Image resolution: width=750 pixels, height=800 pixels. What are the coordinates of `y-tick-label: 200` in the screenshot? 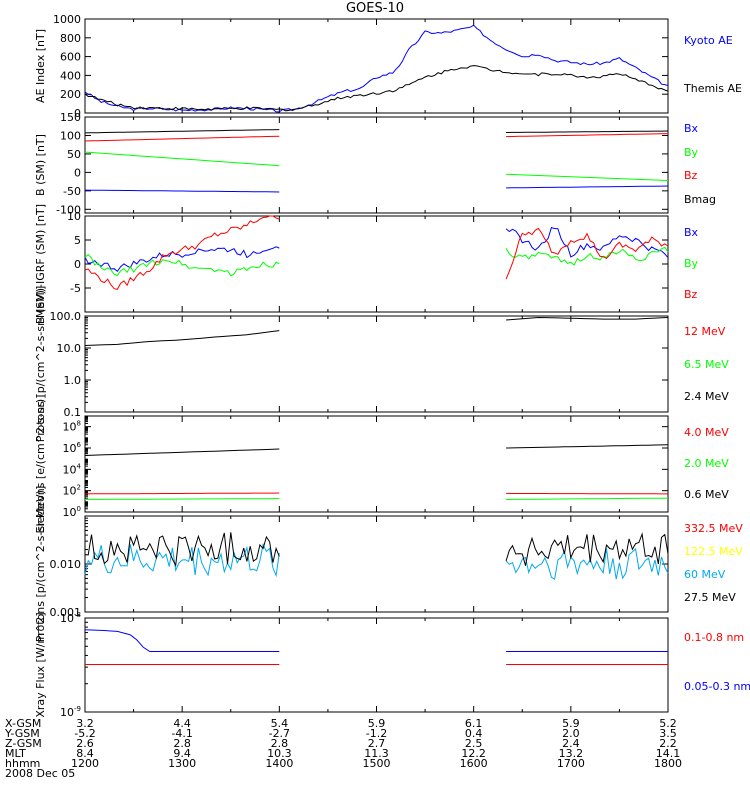 It's located at (70, 94).